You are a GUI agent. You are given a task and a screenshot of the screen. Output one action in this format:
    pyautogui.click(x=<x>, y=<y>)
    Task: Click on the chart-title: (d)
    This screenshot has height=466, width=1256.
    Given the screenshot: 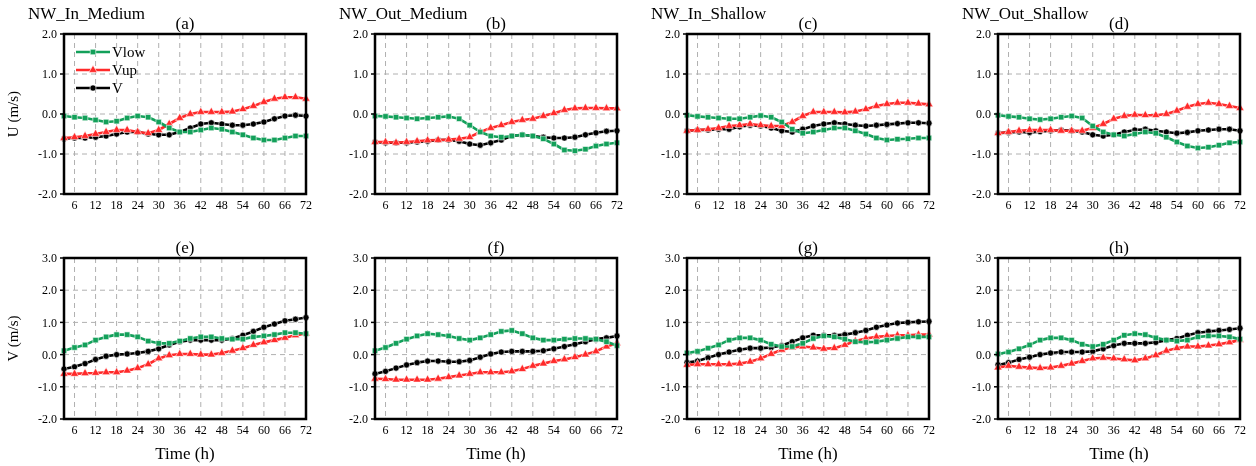 What is the action you would take?
    pyautogui.click(x=1119, y=23)
    